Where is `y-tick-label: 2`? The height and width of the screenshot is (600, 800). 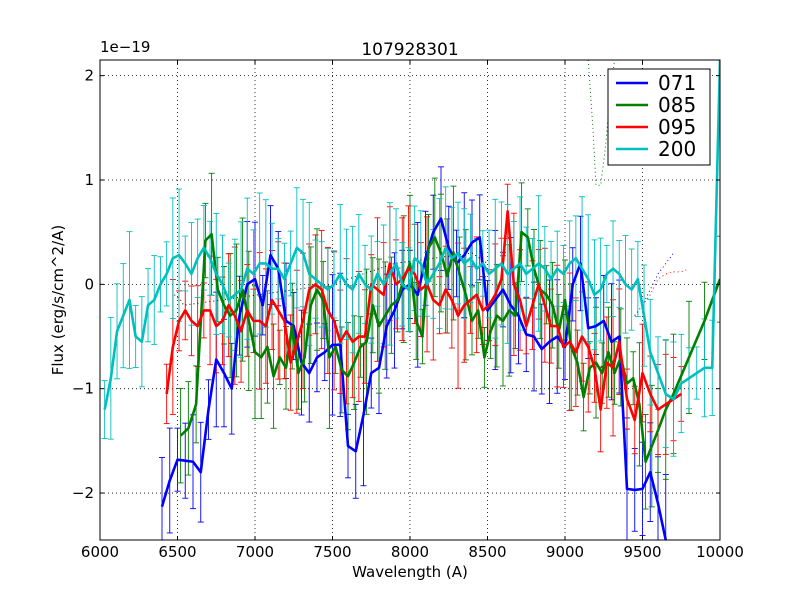
y-tick-label: 2 is located at coordinates (89, 76).